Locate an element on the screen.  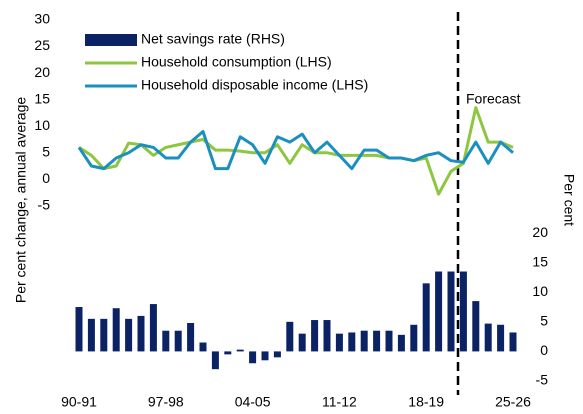
line is located at coordinates (295, 150).